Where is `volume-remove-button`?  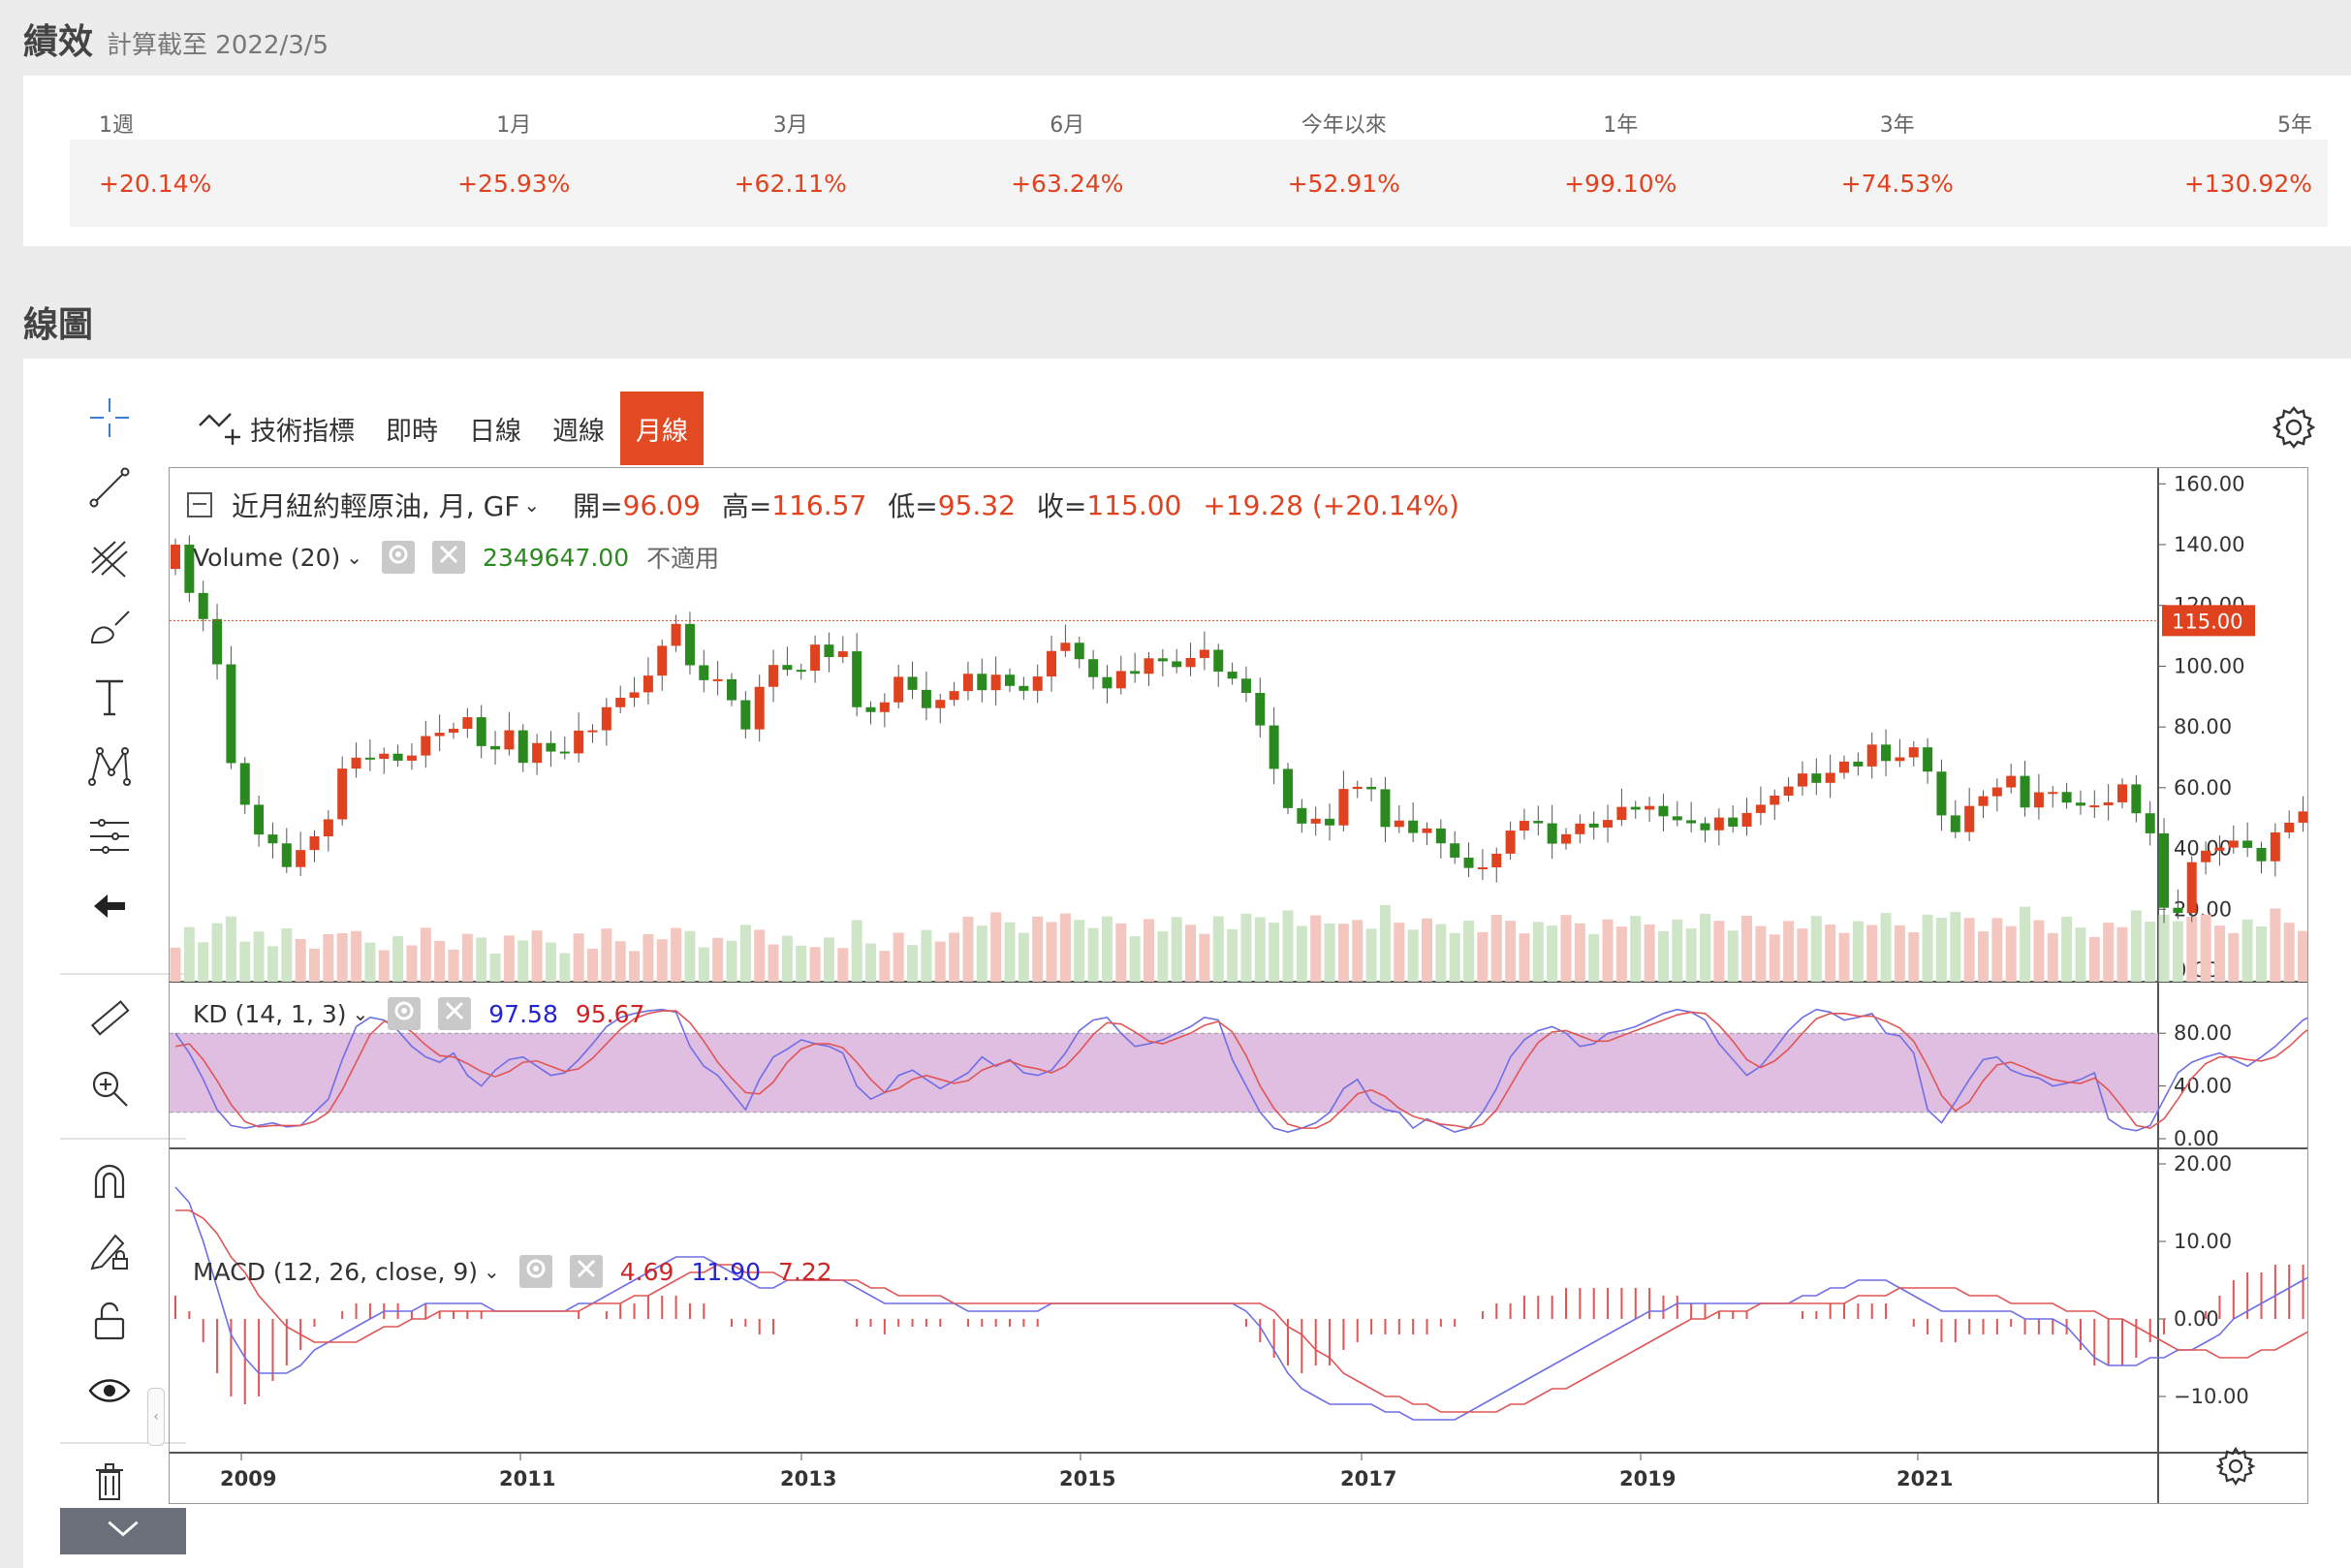 volume-remove-button is located at coordinates (449, 558).